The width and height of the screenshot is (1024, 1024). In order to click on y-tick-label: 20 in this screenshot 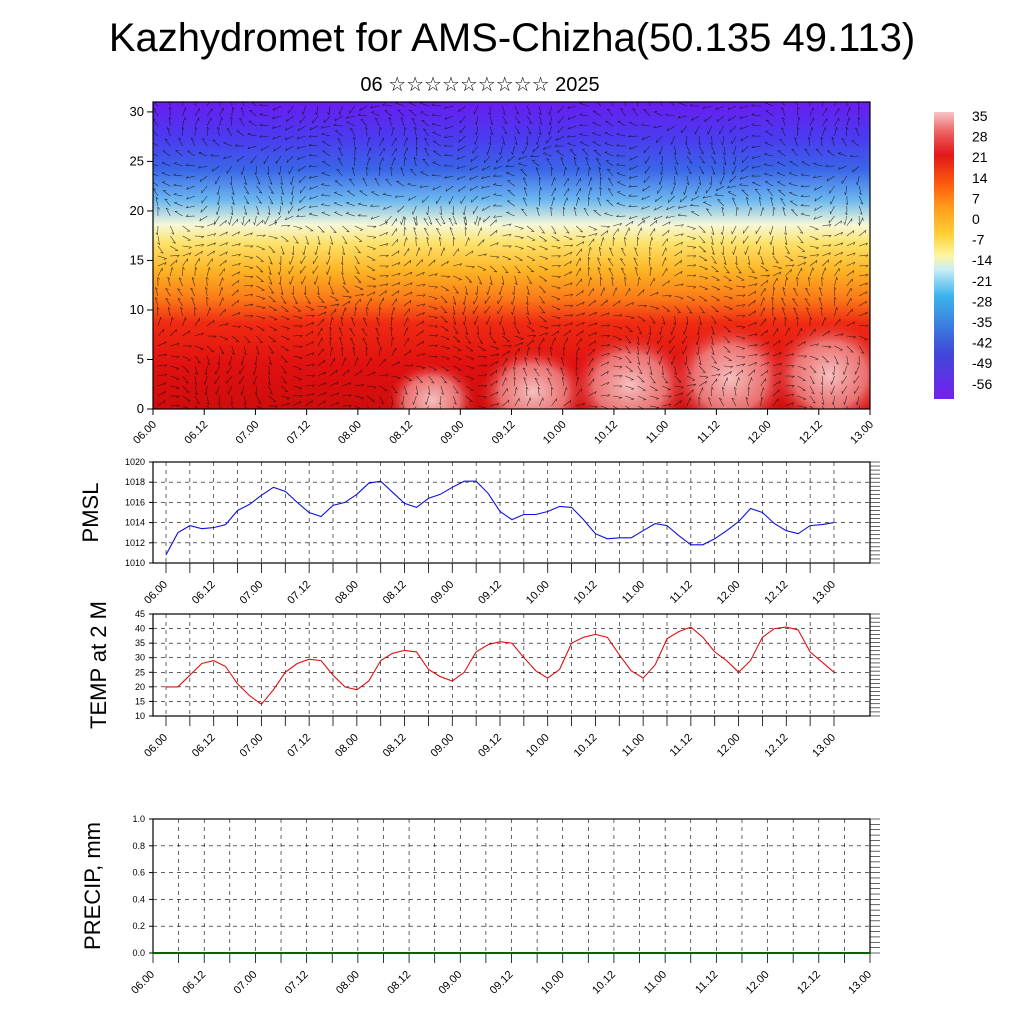, I will do `click(140, 687)`.